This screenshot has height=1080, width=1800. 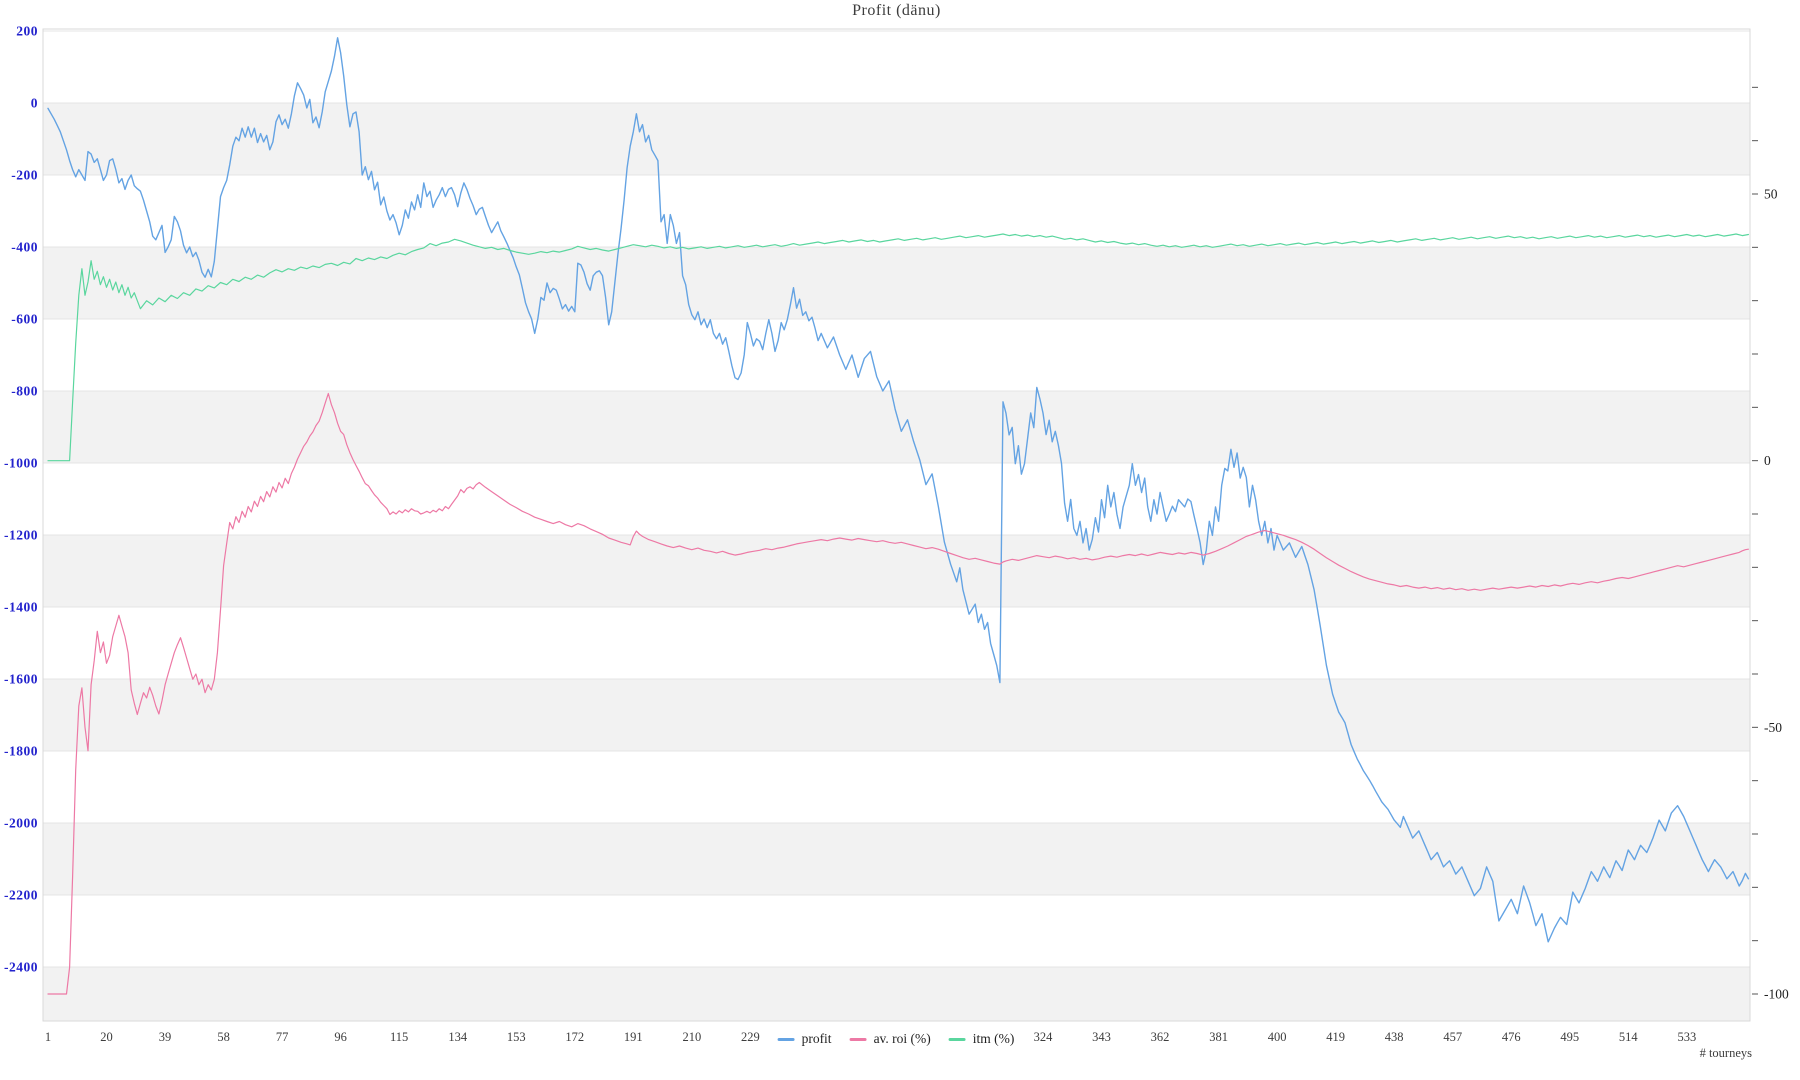 What do you see at coordinates (1511, 1037) in the screenshot?
I see `x-axis-tick-label: 476` at bounding box center [1511, 1037].